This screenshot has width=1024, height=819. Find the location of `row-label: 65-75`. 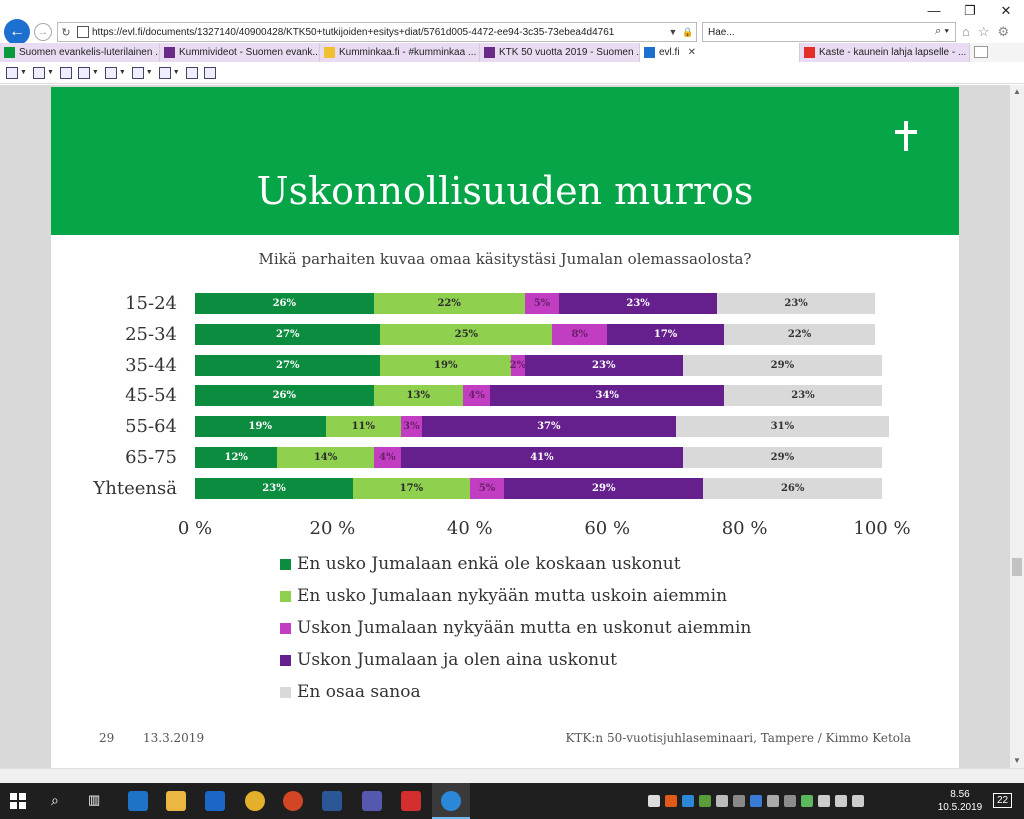

row-label: 65-75 is located at coordinates (151, 457).